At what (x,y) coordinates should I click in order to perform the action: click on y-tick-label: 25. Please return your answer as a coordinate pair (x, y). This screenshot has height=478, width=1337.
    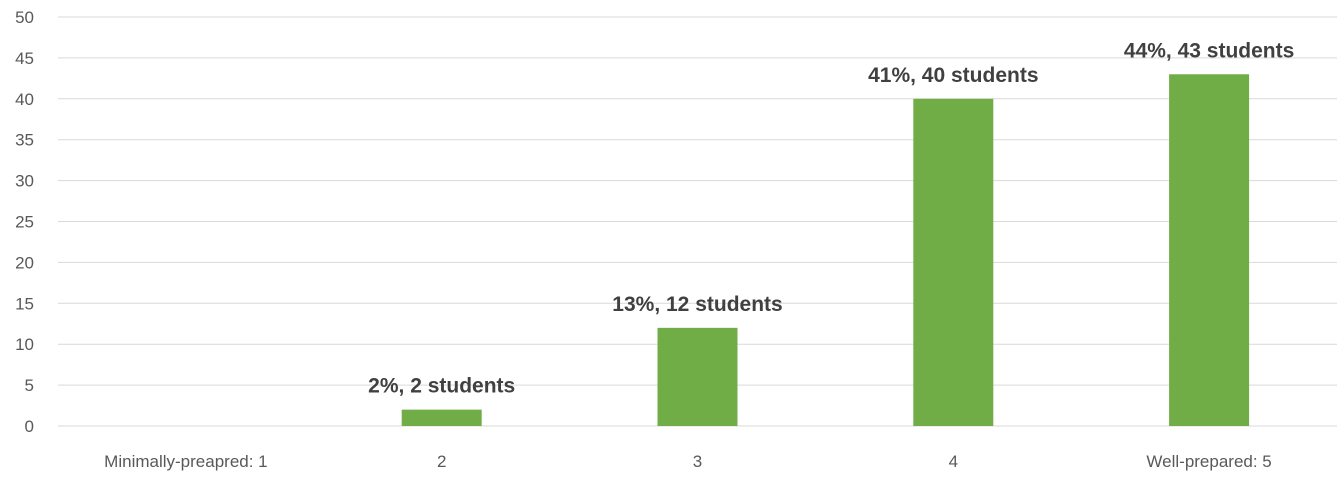
    Looking at the image, I should click on (24, 222).